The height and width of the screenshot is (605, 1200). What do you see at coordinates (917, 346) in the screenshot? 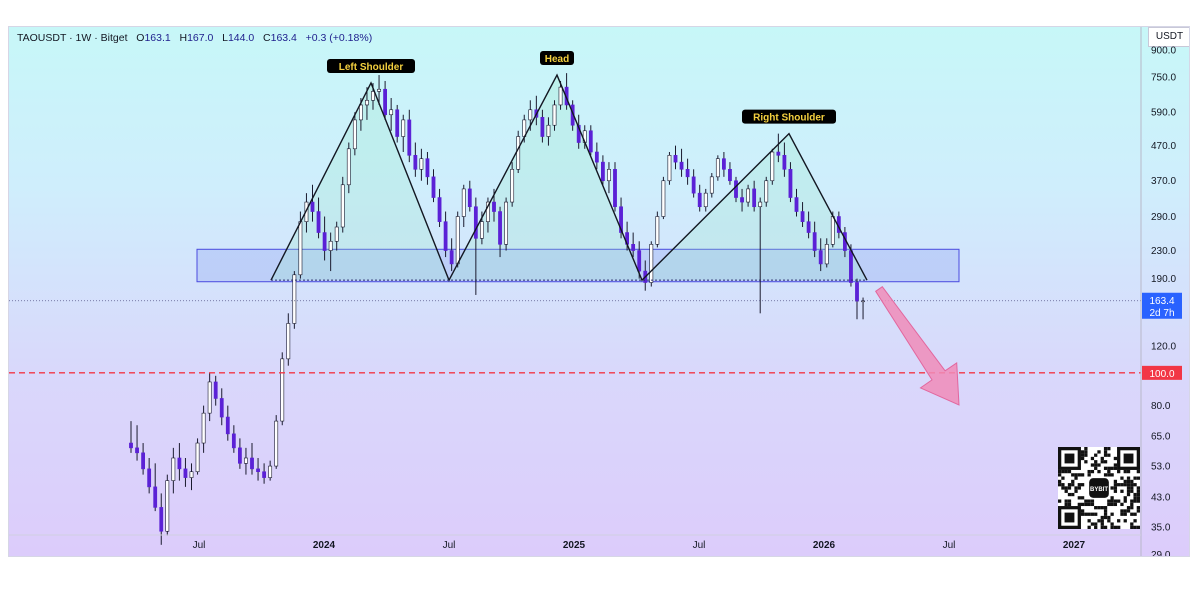
I see `projection-arrow` at bounding box center [917, 346].